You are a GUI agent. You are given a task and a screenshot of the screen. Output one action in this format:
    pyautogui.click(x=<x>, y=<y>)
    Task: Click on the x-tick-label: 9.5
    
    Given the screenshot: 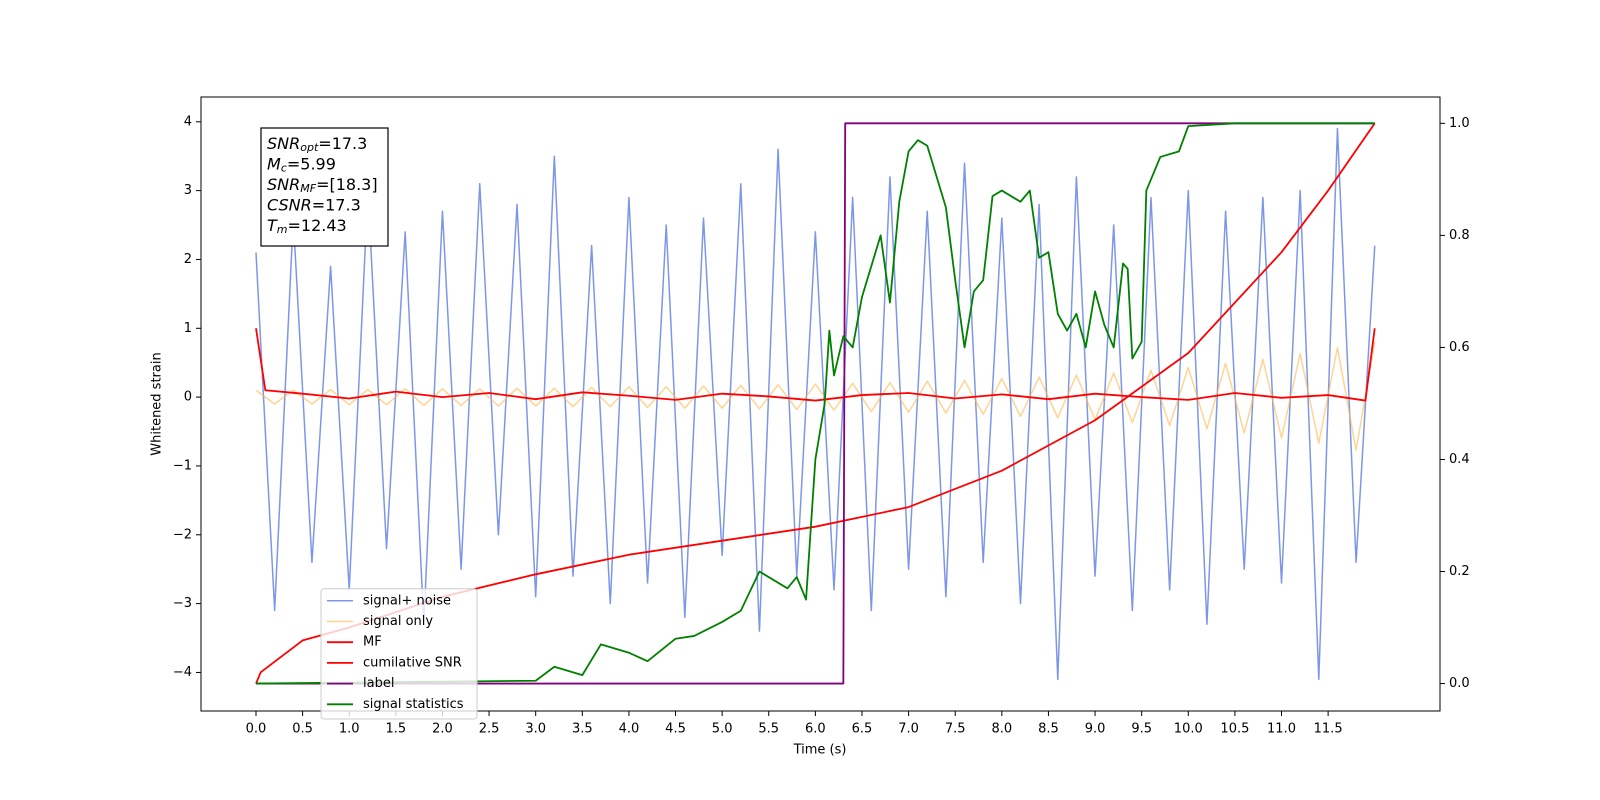 What is the action you would take?
    pyautogui.click(x=1141, y=729)
    